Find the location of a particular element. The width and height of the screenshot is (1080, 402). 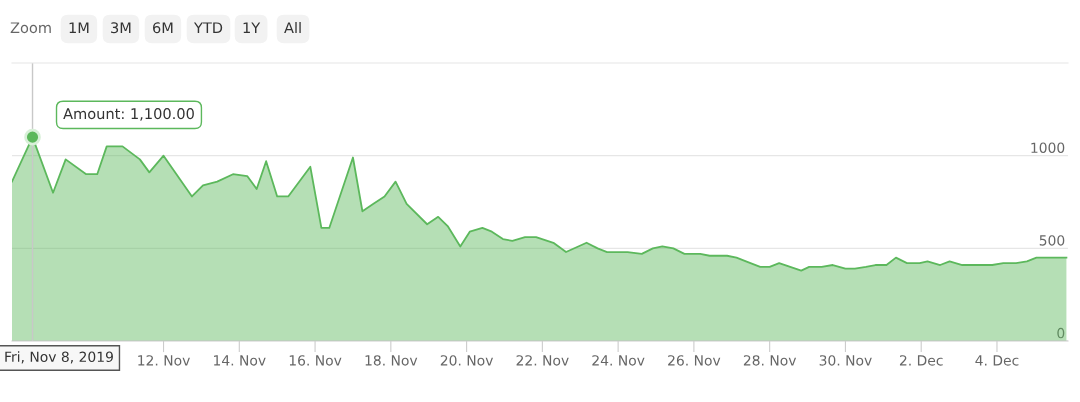

text: All is located at coordinates (292, 27).